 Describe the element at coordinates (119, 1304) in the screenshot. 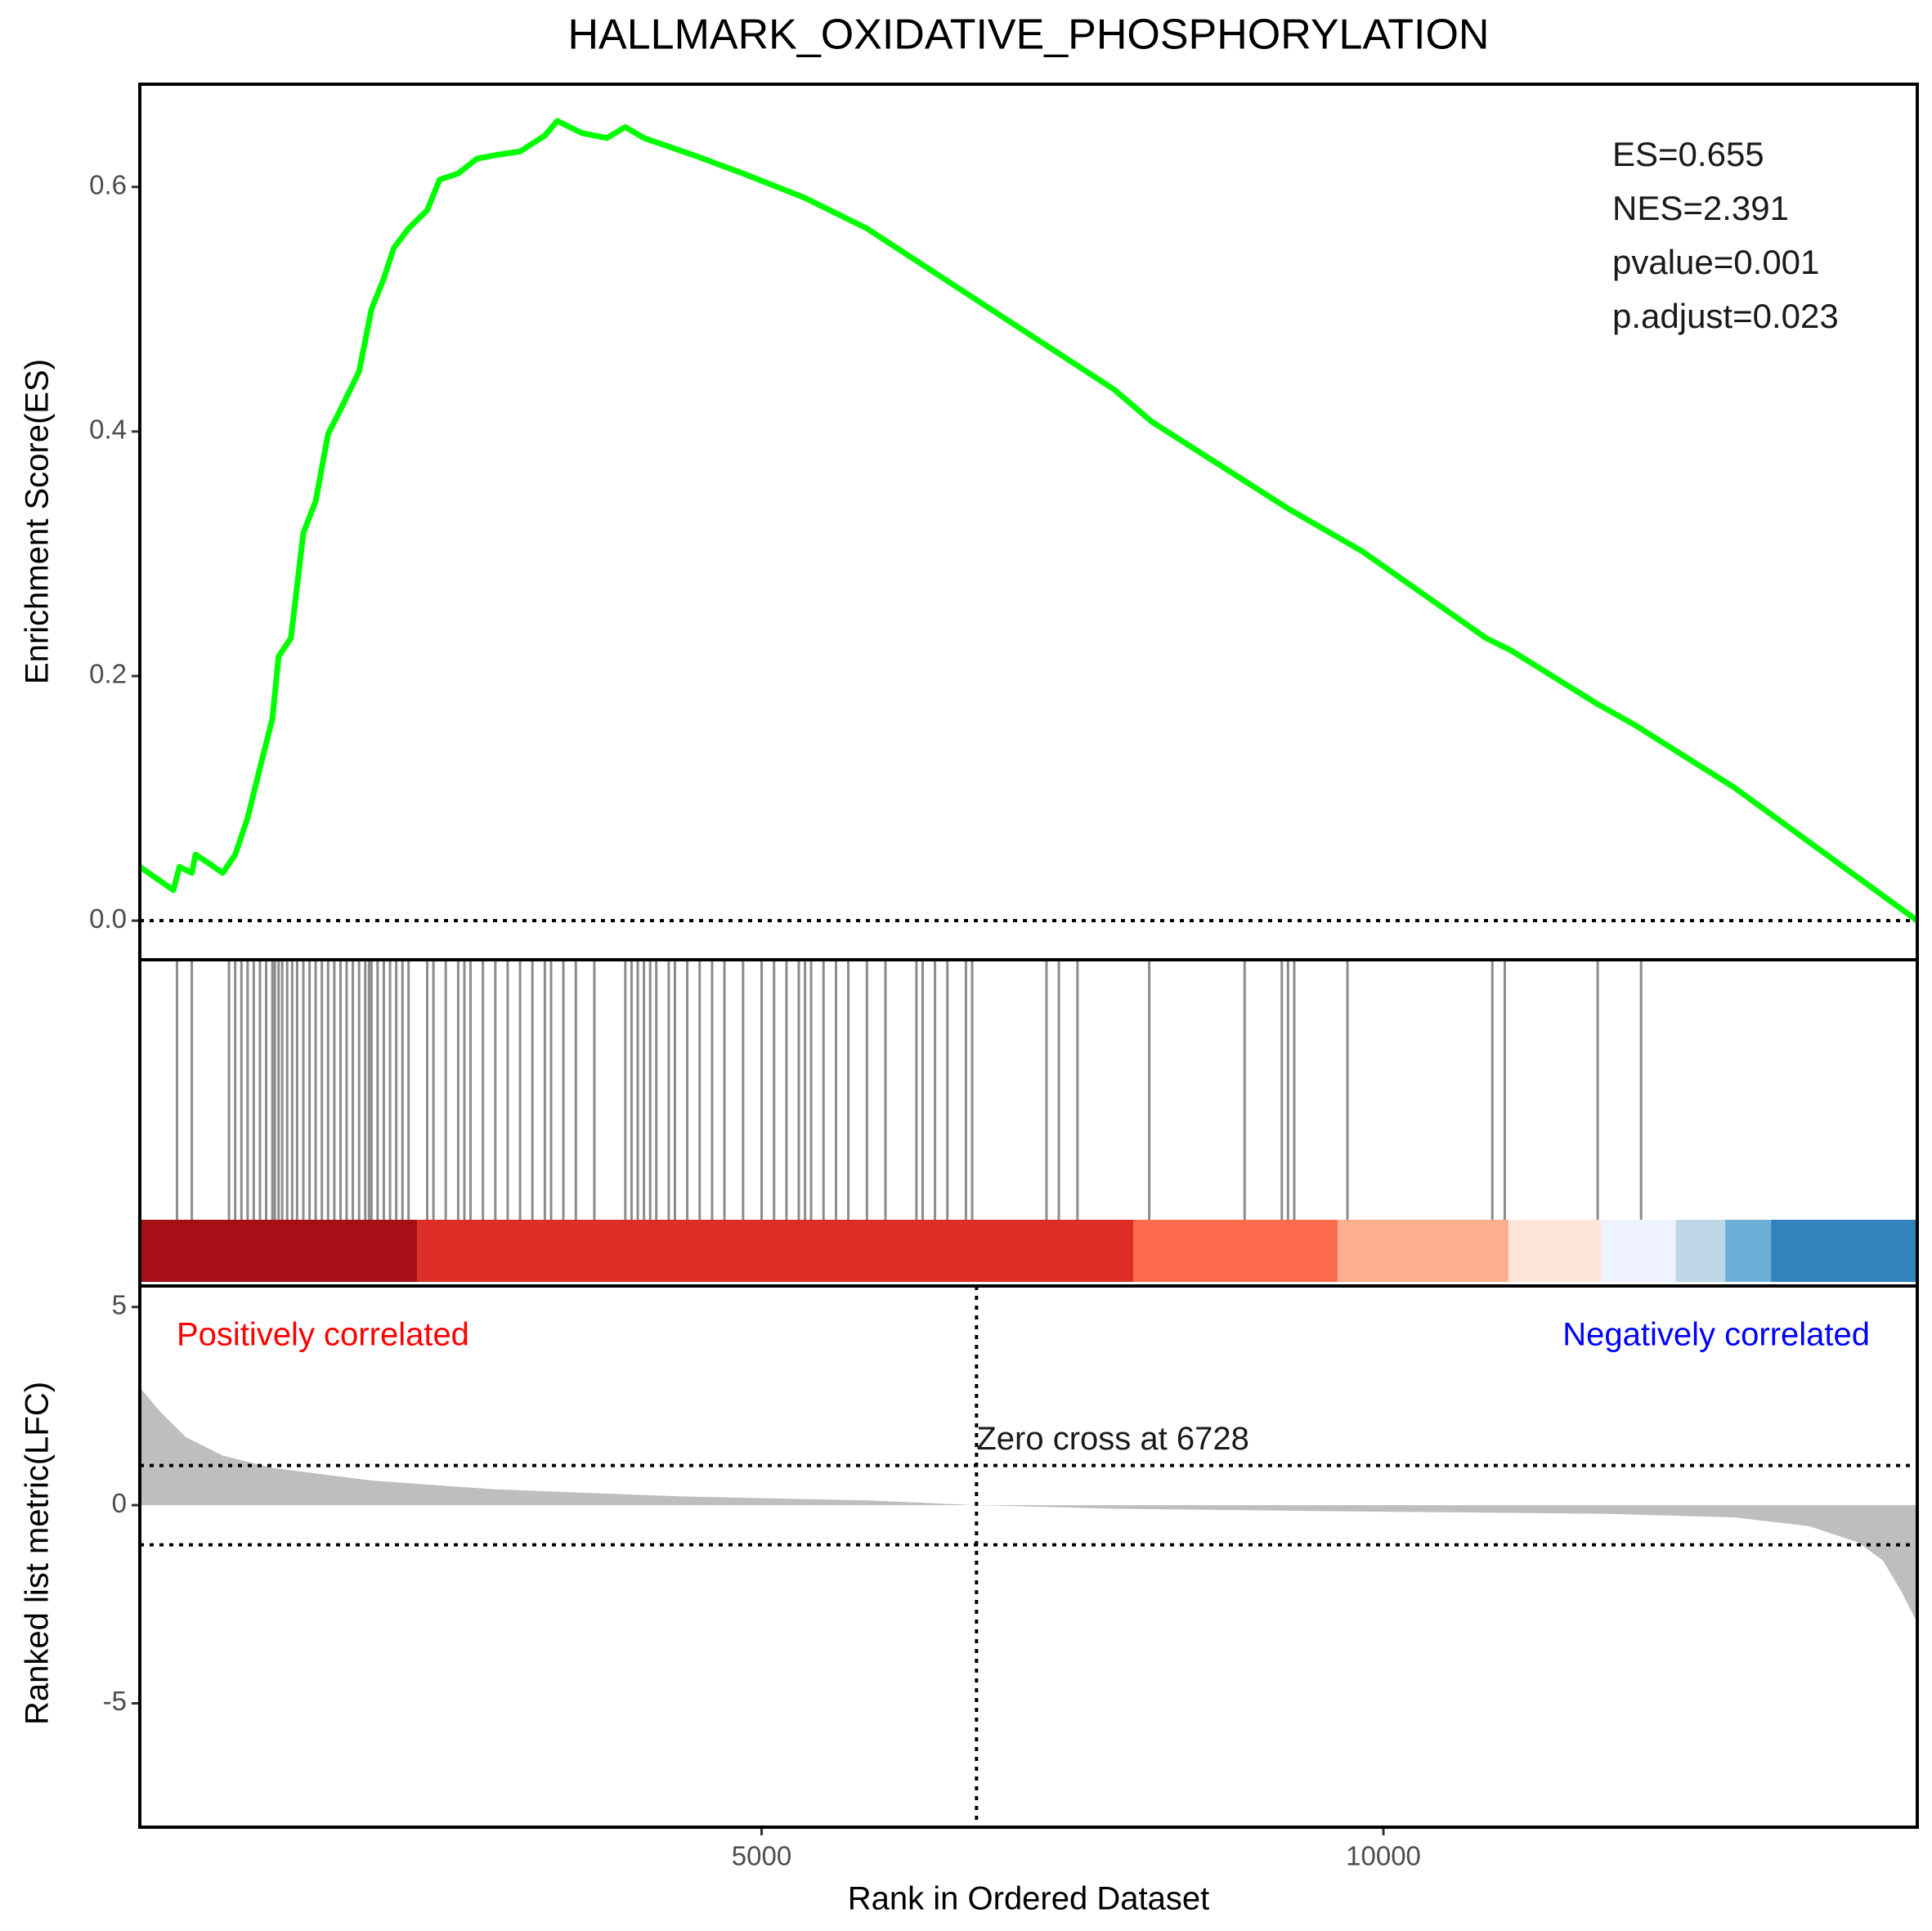

I see `y-tick-label: 5` at that location.